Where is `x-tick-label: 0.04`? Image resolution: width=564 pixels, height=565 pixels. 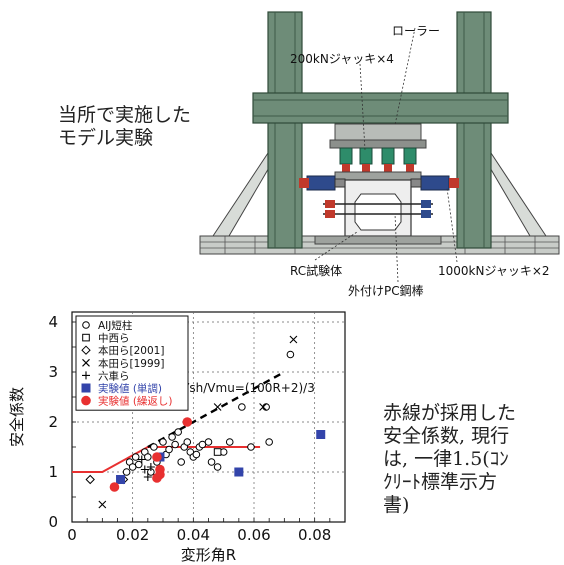 x-tick-label: 0.04 is located at coordinates (193, 535).